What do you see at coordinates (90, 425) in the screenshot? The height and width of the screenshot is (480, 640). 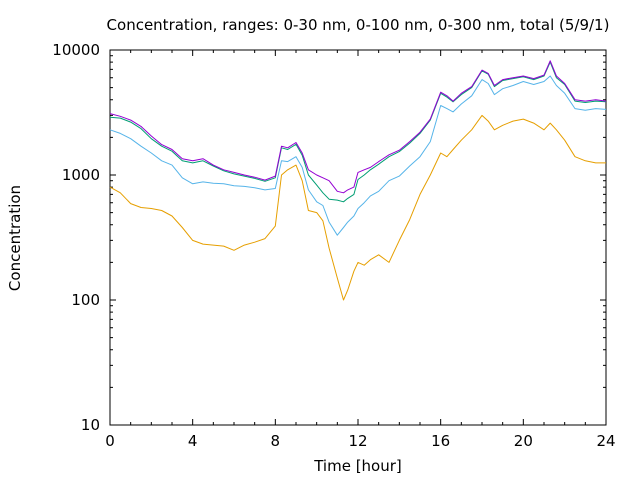 I see `y-tick-label: 10` at bounding box center [90, 425].